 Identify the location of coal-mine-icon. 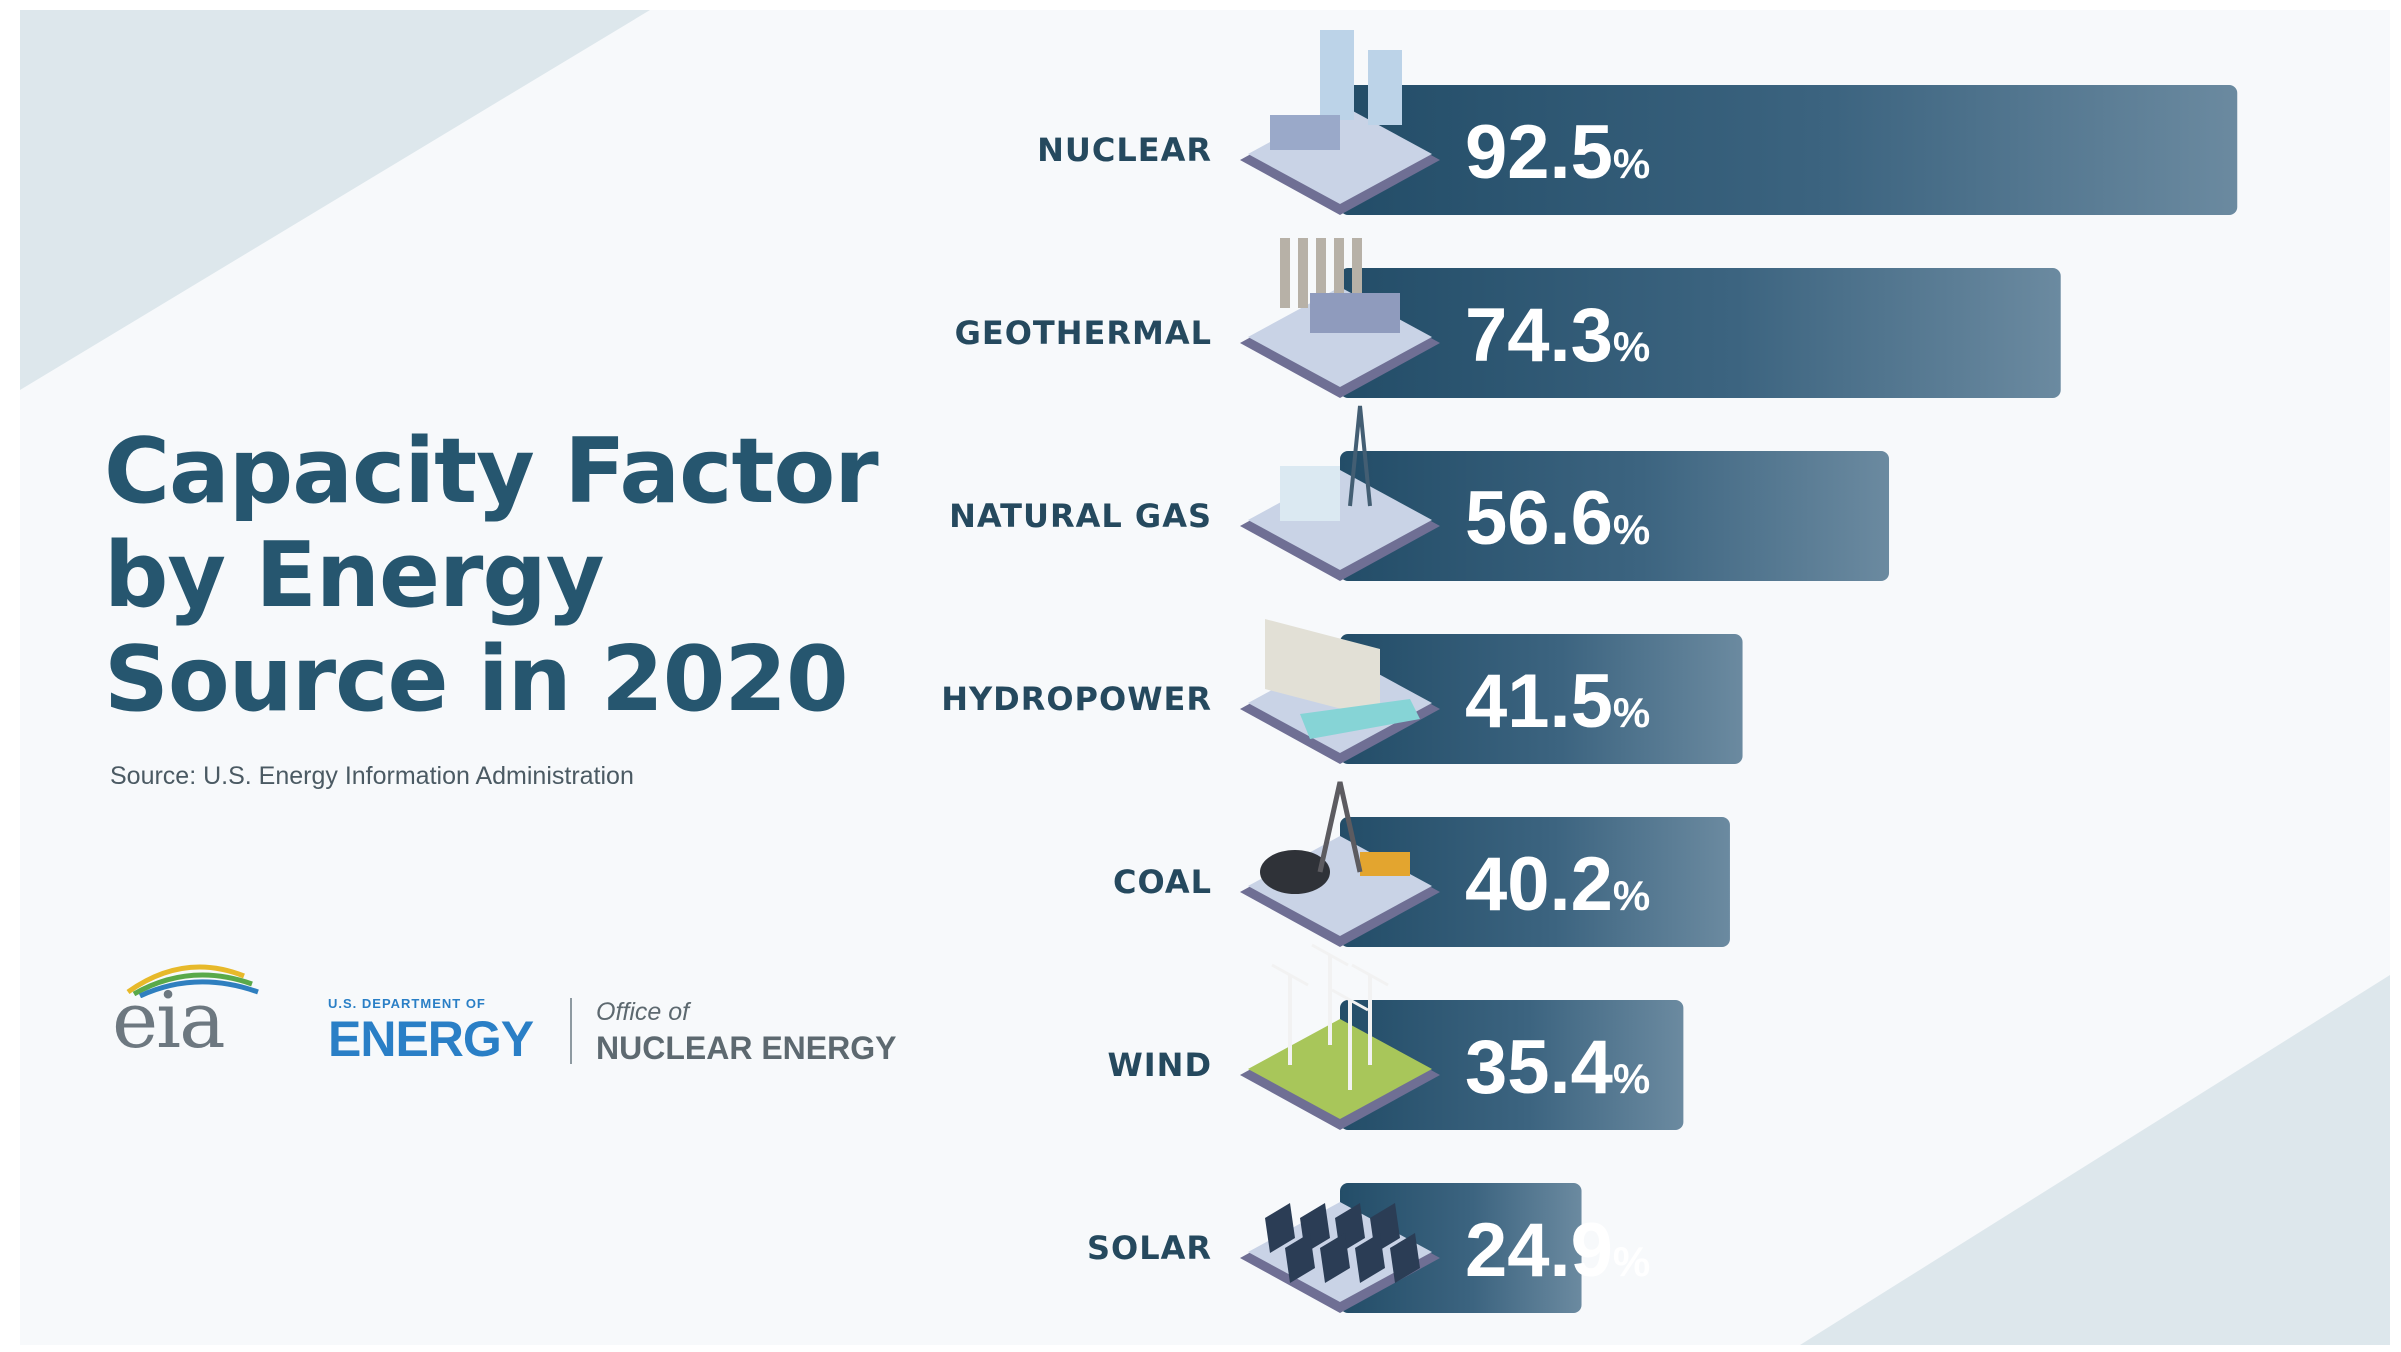
(1340, 864).